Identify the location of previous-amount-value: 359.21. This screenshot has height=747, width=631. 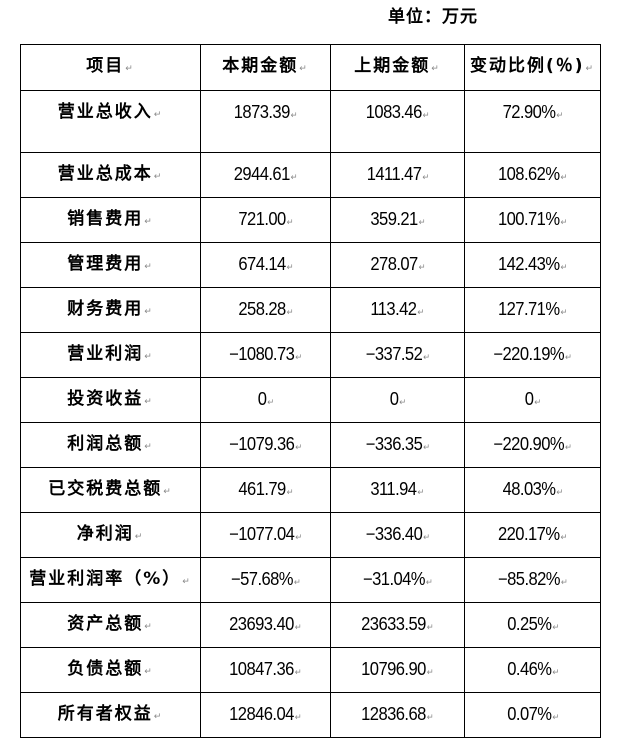
(397, 220).